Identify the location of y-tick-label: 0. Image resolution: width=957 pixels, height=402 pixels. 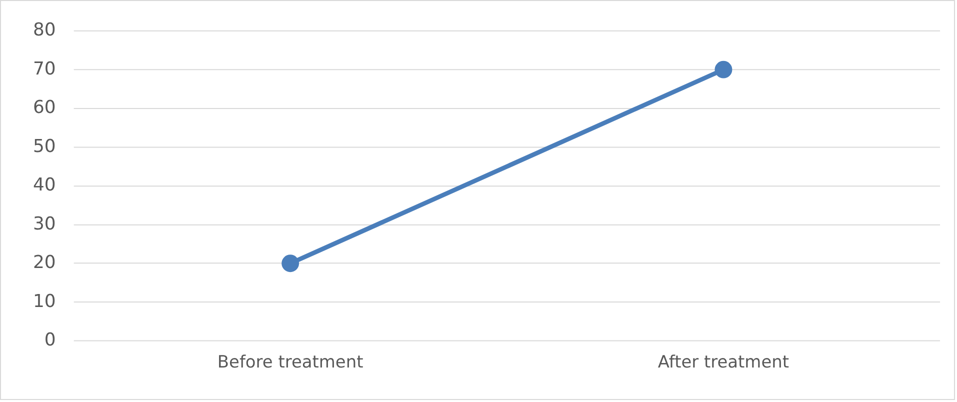
(50, 340).